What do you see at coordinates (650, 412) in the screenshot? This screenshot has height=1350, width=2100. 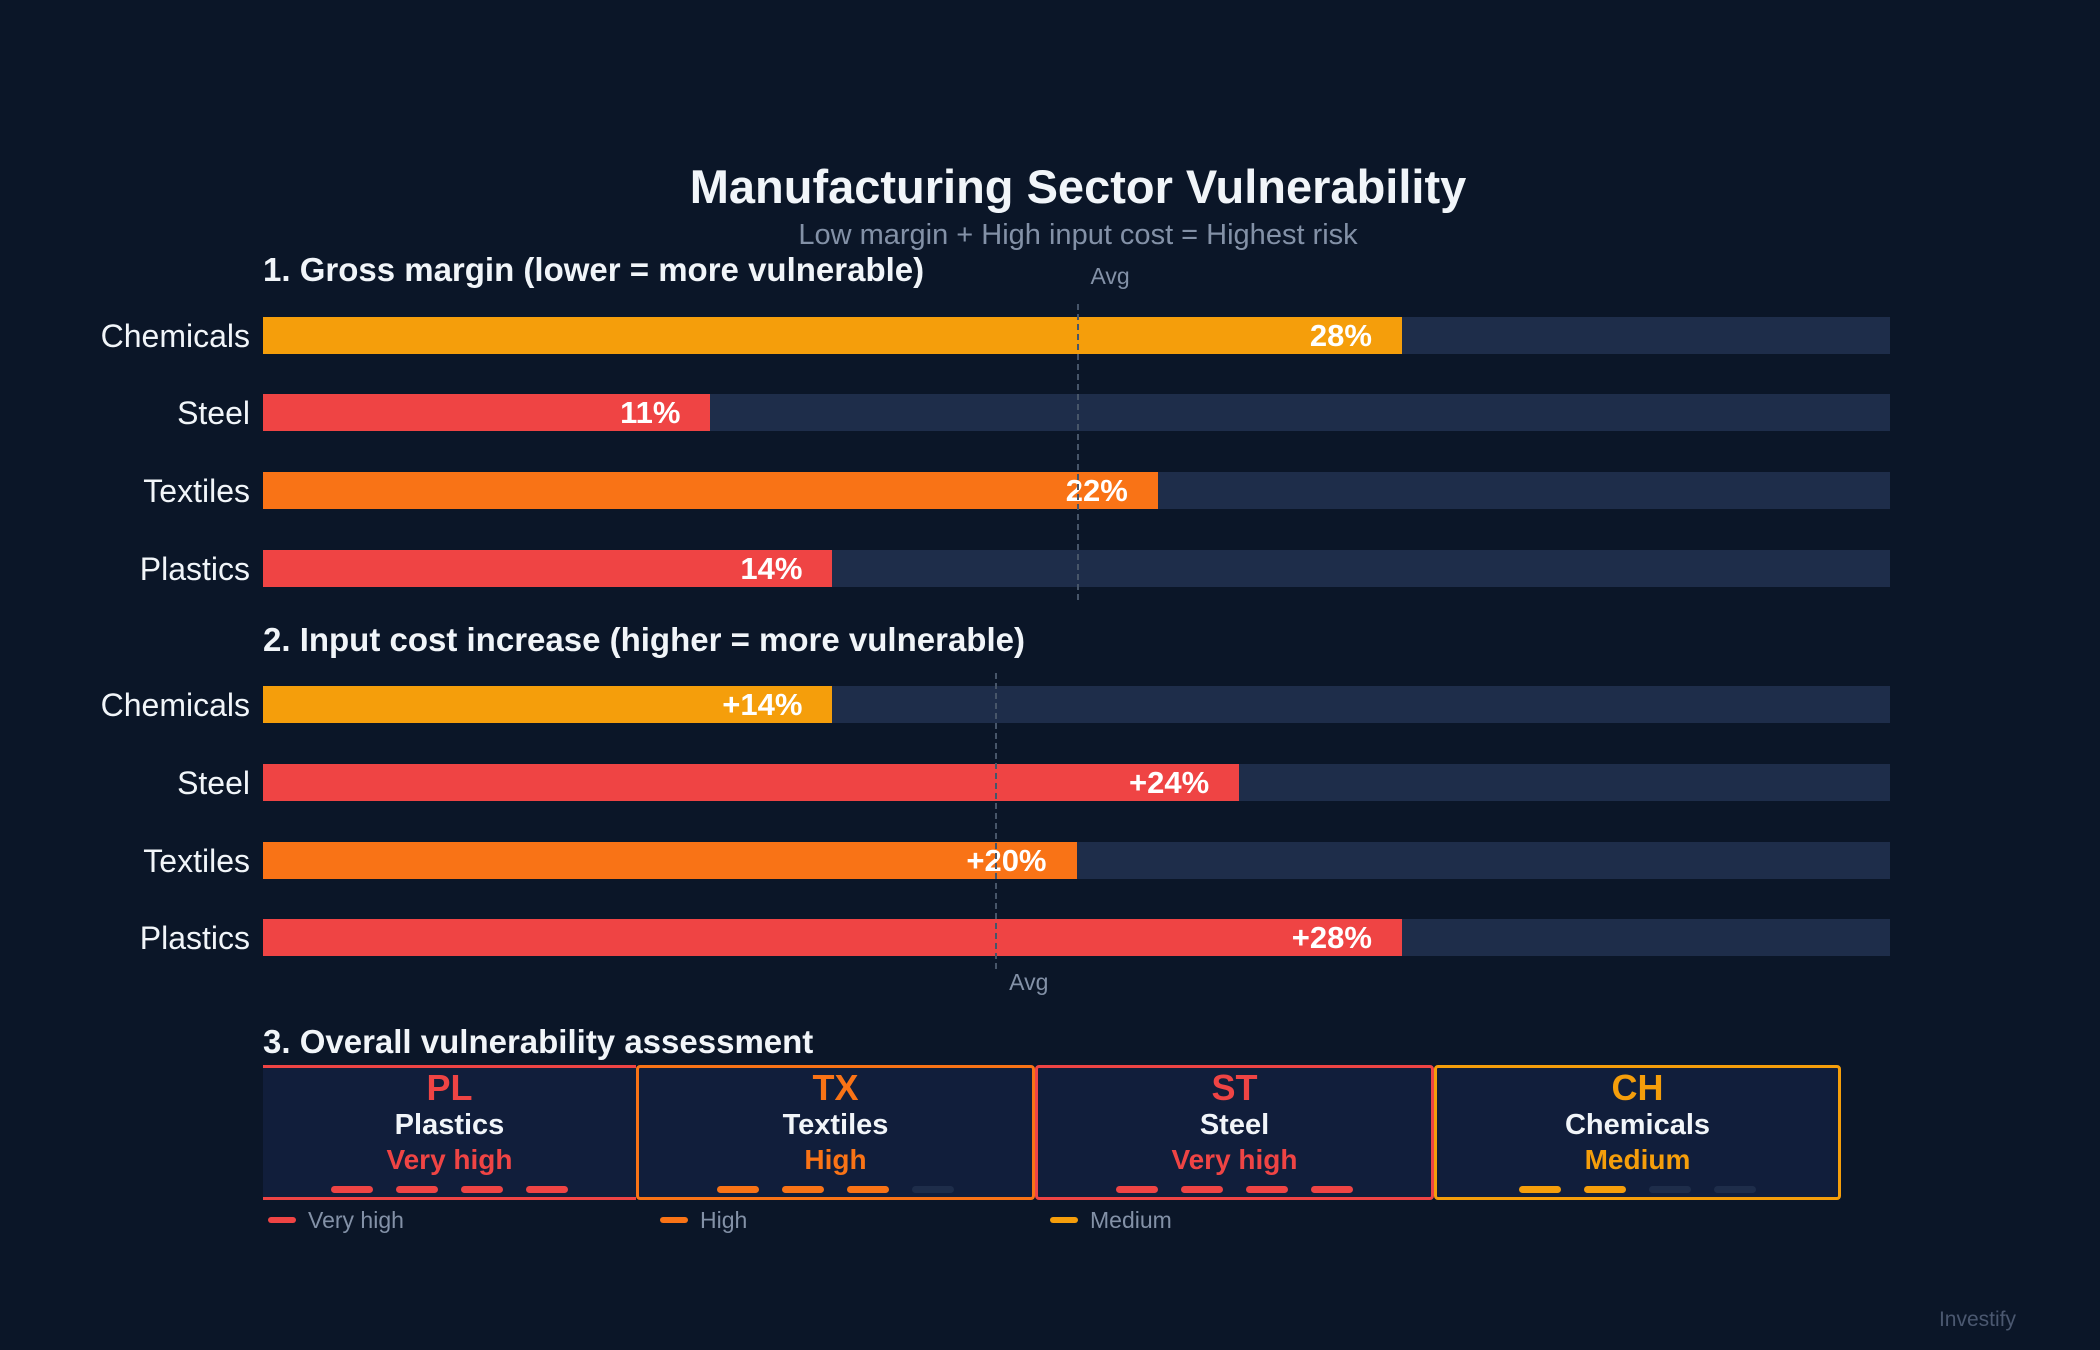 I see `value-label: 11%` at bounding box center [650, 412].